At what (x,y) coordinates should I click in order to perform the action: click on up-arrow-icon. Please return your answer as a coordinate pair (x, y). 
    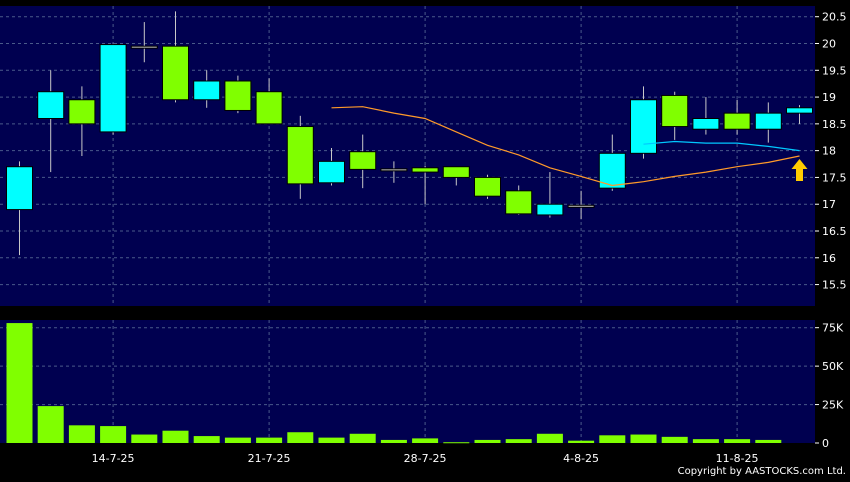
    Looking at the image, I should click on (799, 170).